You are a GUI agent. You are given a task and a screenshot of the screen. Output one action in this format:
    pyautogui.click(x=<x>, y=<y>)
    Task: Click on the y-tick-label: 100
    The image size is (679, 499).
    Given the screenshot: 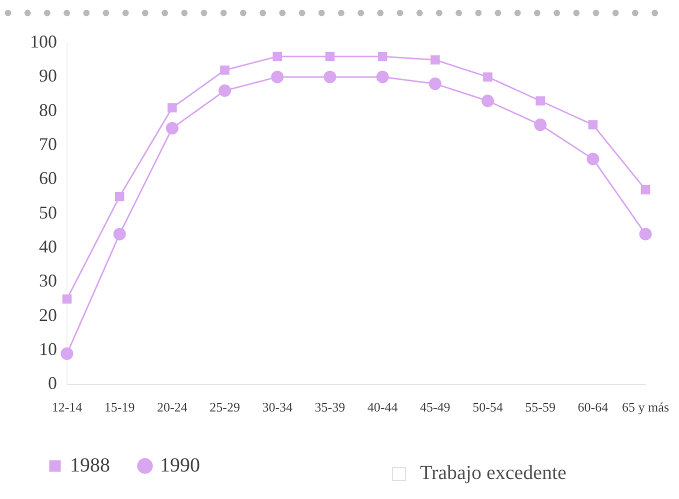 What is the action you would take?
    pyautogui.click(x=43, y=42)
    